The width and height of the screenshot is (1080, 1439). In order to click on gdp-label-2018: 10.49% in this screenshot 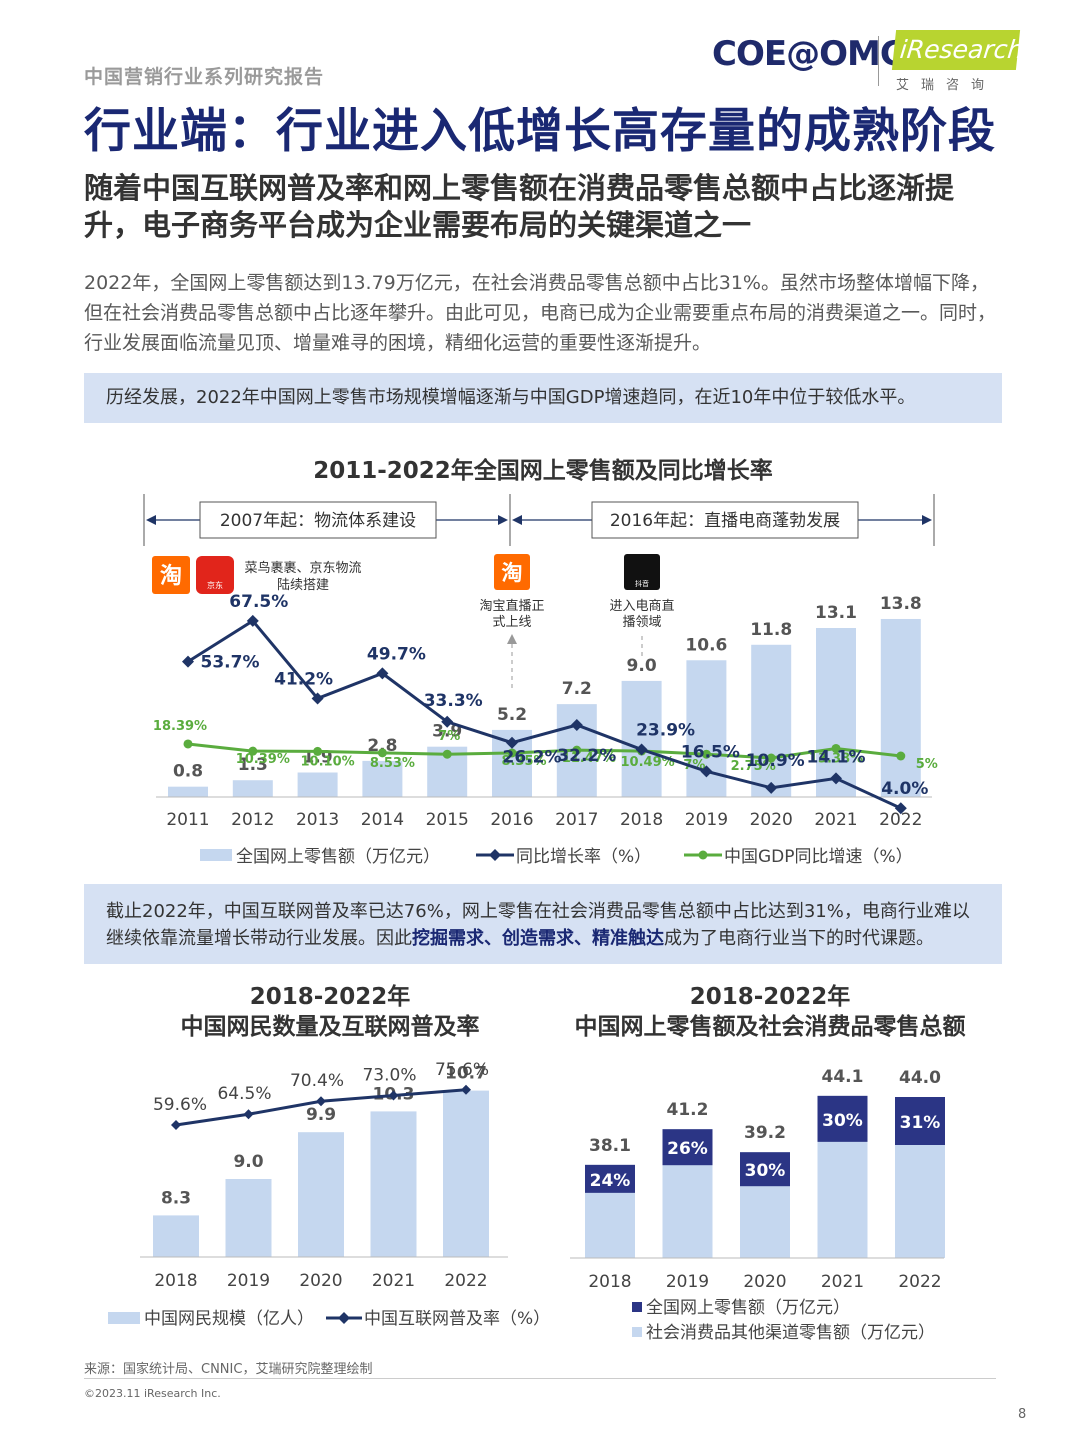, I will do `click(648, 762)`.